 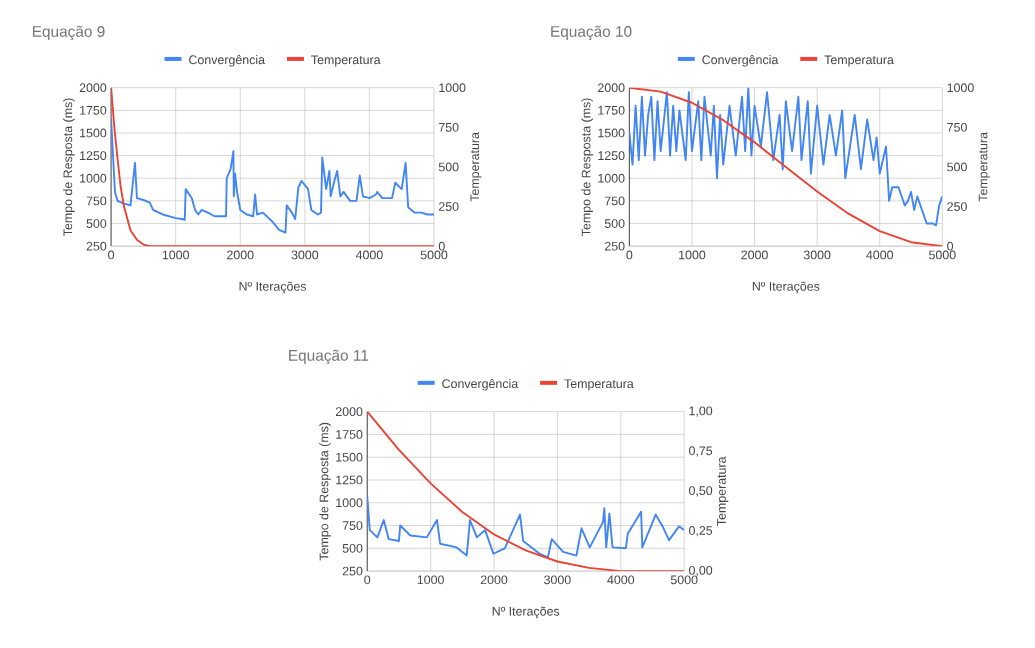 I want to click on y2-tick-label: 0,00, so click(x=701, y=571).